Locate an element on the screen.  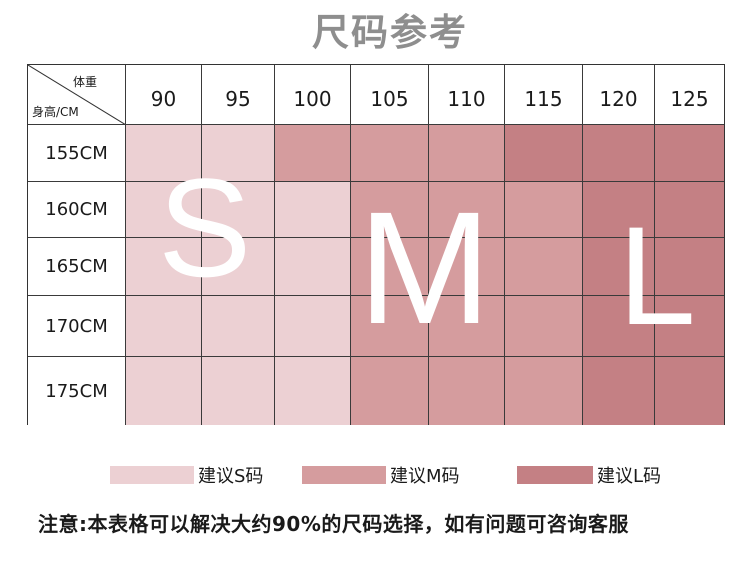
page-title: 尺码参考 is located at coordinates (390, 32).